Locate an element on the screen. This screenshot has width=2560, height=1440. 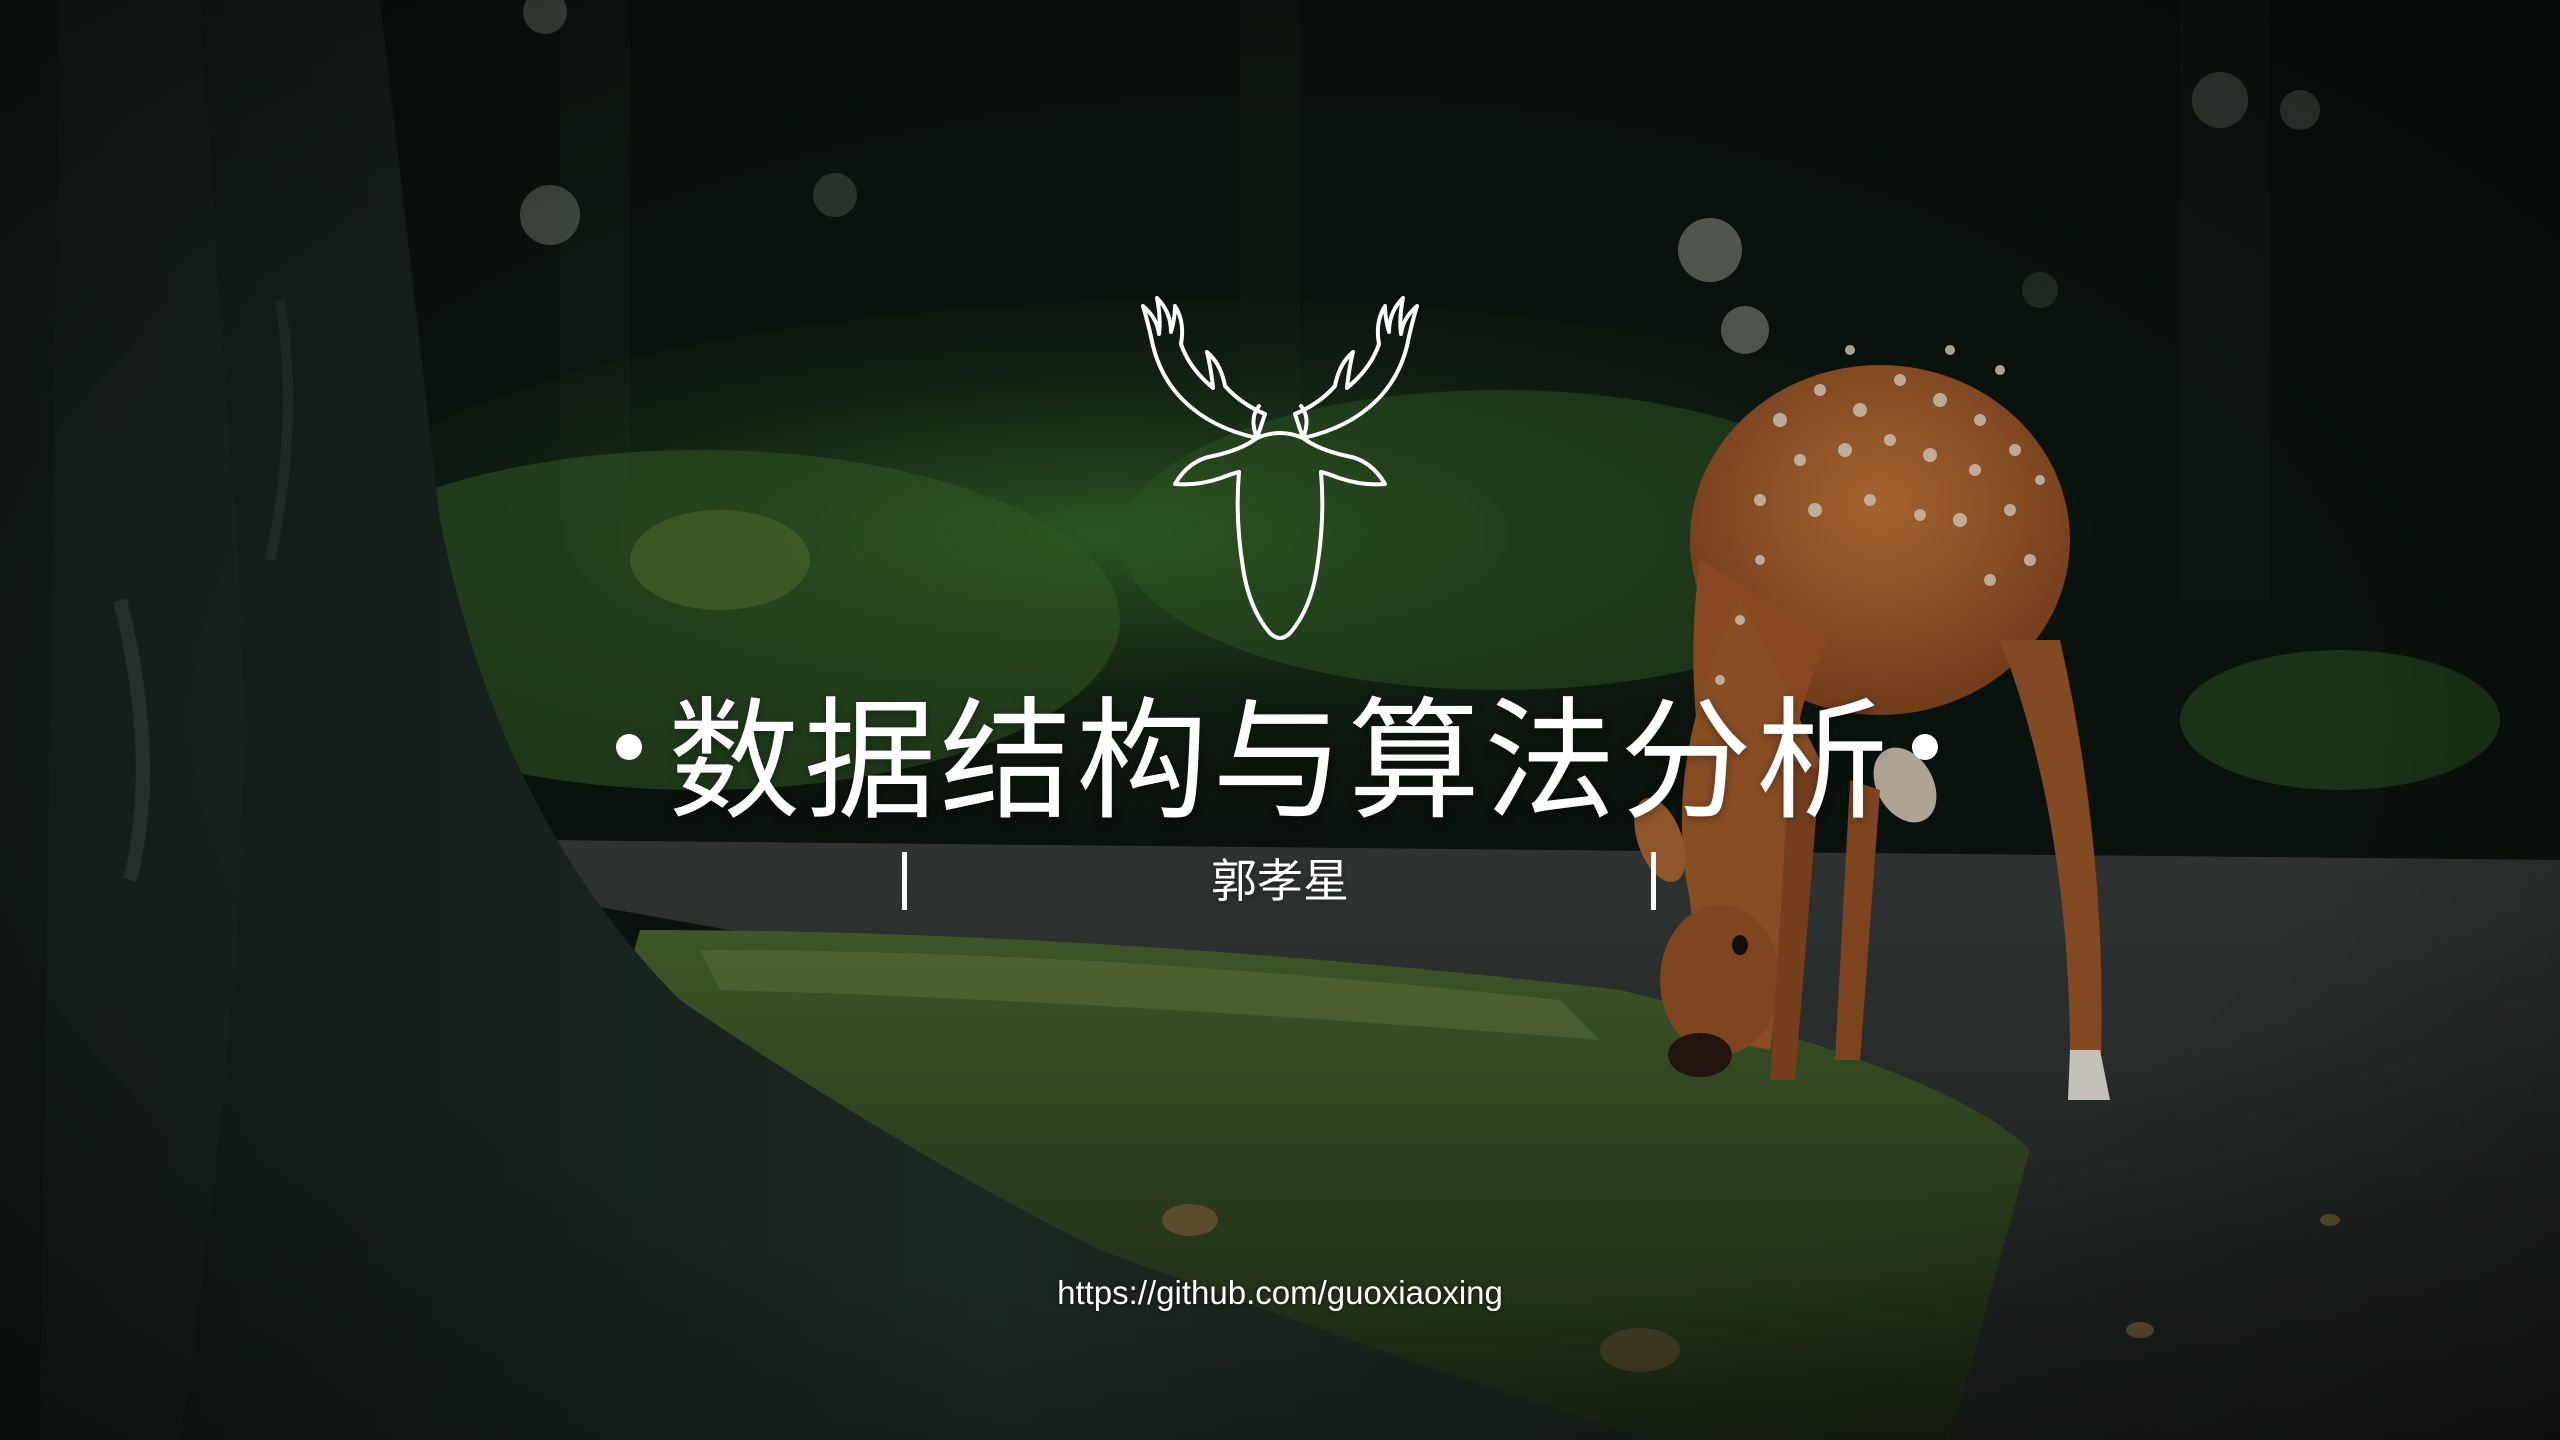
author-name: 郭孝星 is located at coordinates (1280, 881).